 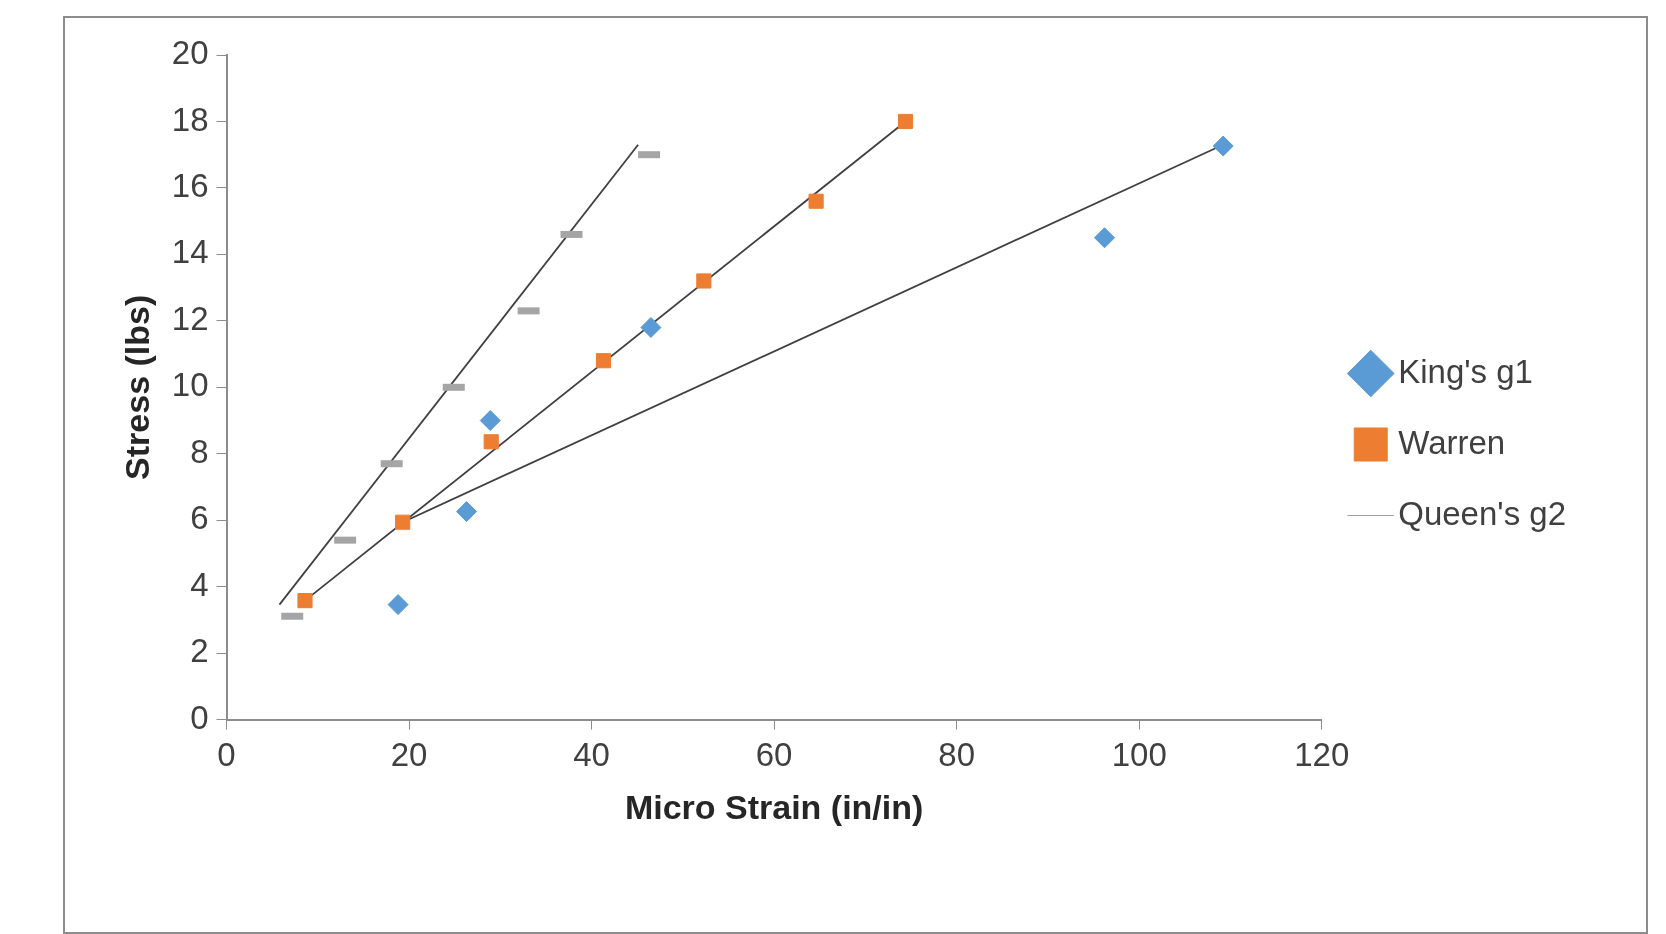 I want to click on x-tick-label: 100, so click(x=1139, y=755).